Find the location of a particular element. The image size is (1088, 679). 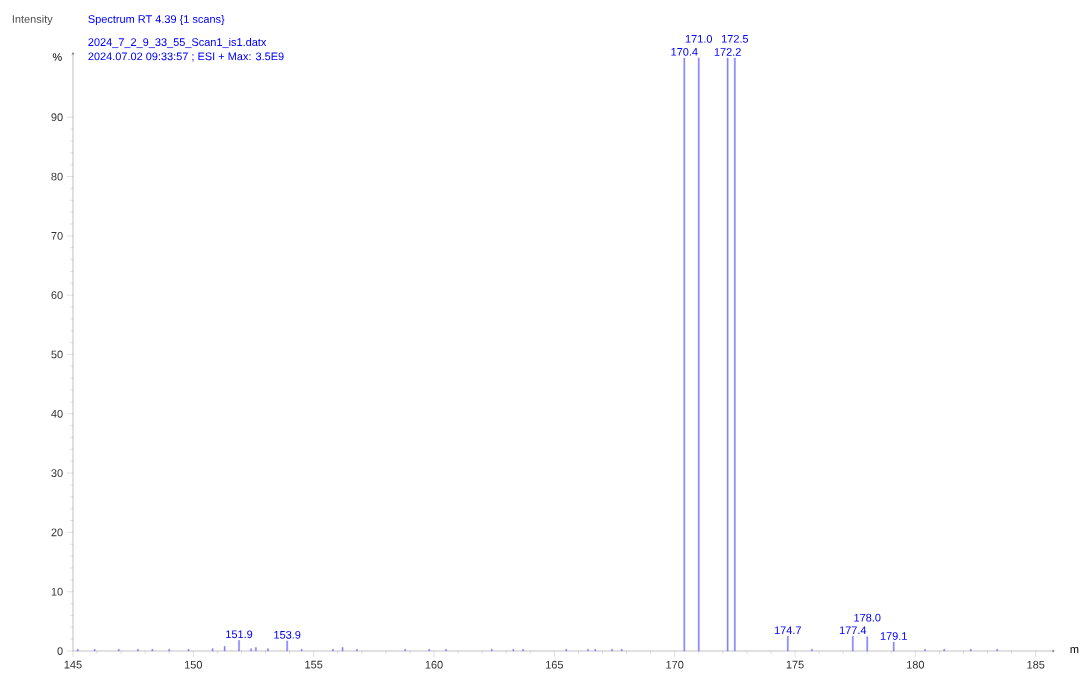

x-tick-label: 175 is located at coordinates (795, 664).